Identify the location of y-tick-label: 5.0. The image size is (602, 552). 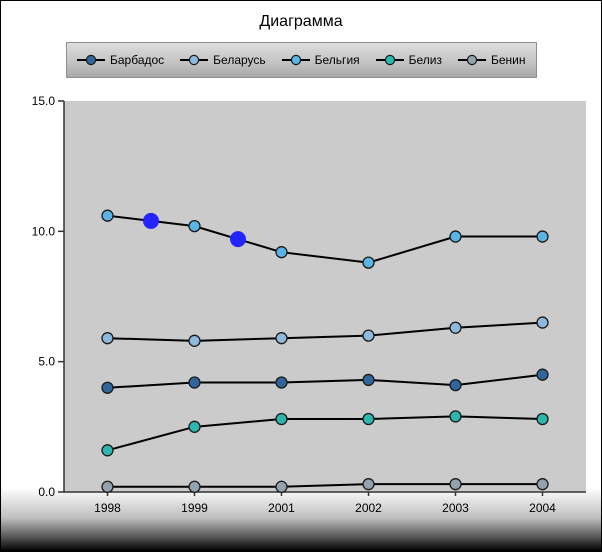
(46, 362).